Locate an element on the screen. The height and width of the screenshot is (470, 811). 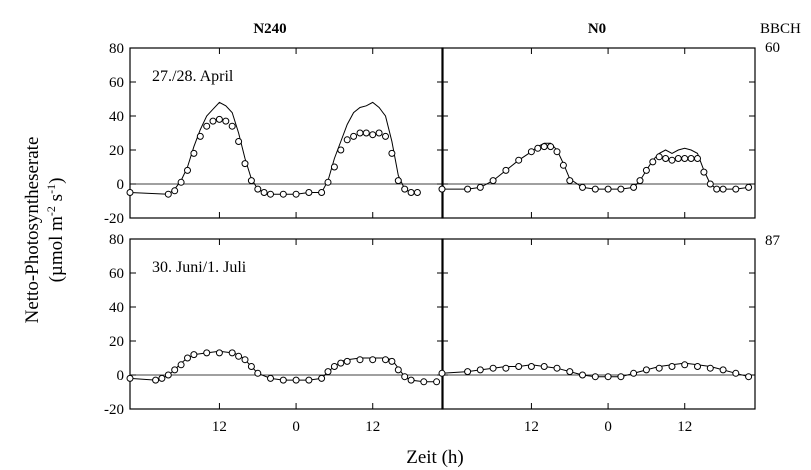
bbch-header: BBCH is located at coordinates (780, 29).